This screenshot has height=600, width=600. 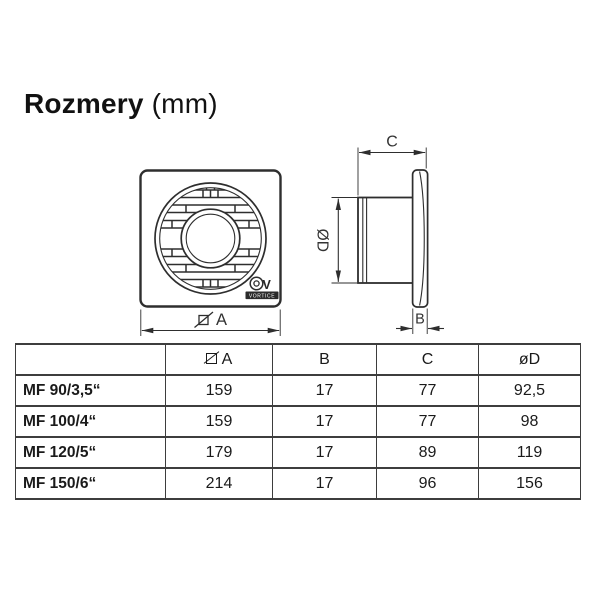 I want to click on dim-b: B, so click(x=420, y=321).